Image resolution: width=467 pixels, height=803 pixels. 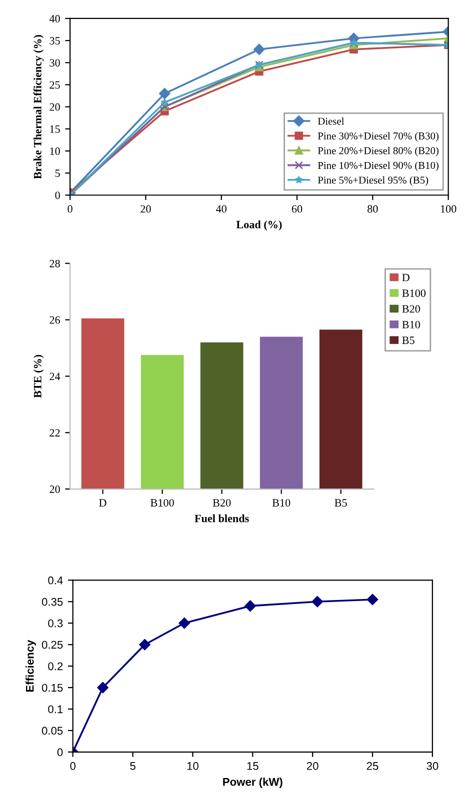 I want to click on y-tick-label: 28, so click(x=55, y=264).